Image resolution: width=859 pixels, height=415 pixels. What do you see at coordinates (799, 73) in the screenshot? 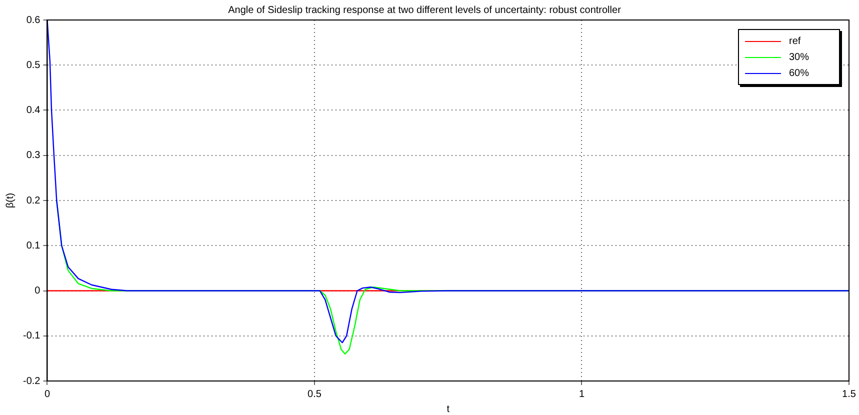
I see `legend-label: 60%` at bounding box center [799, 73].